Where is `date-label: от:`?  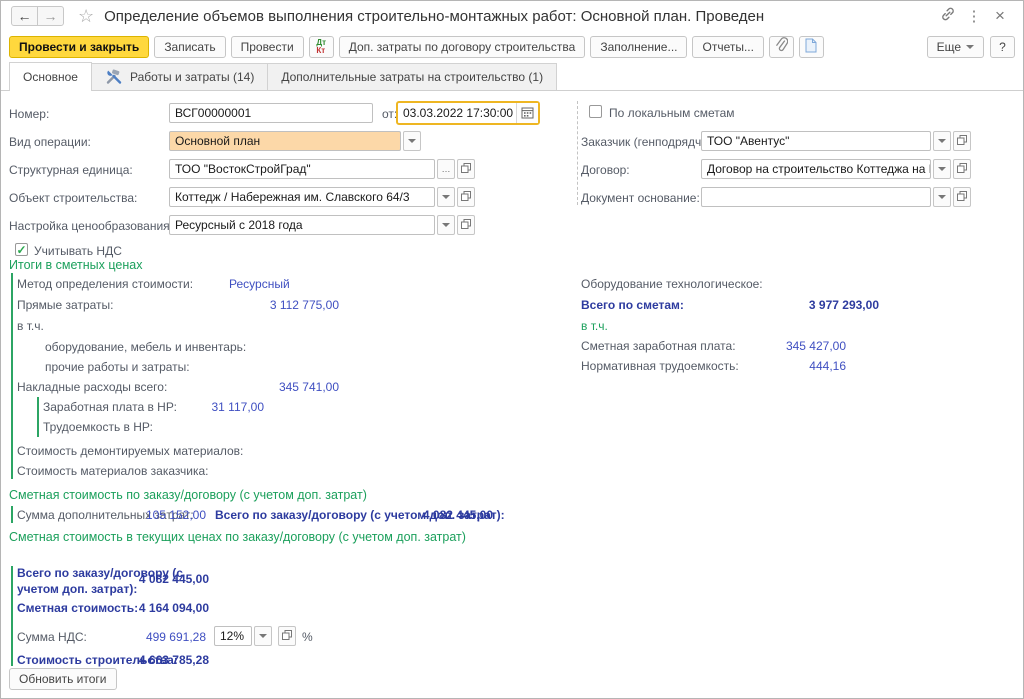 date-label: от: is located at coordinates (390, 114).